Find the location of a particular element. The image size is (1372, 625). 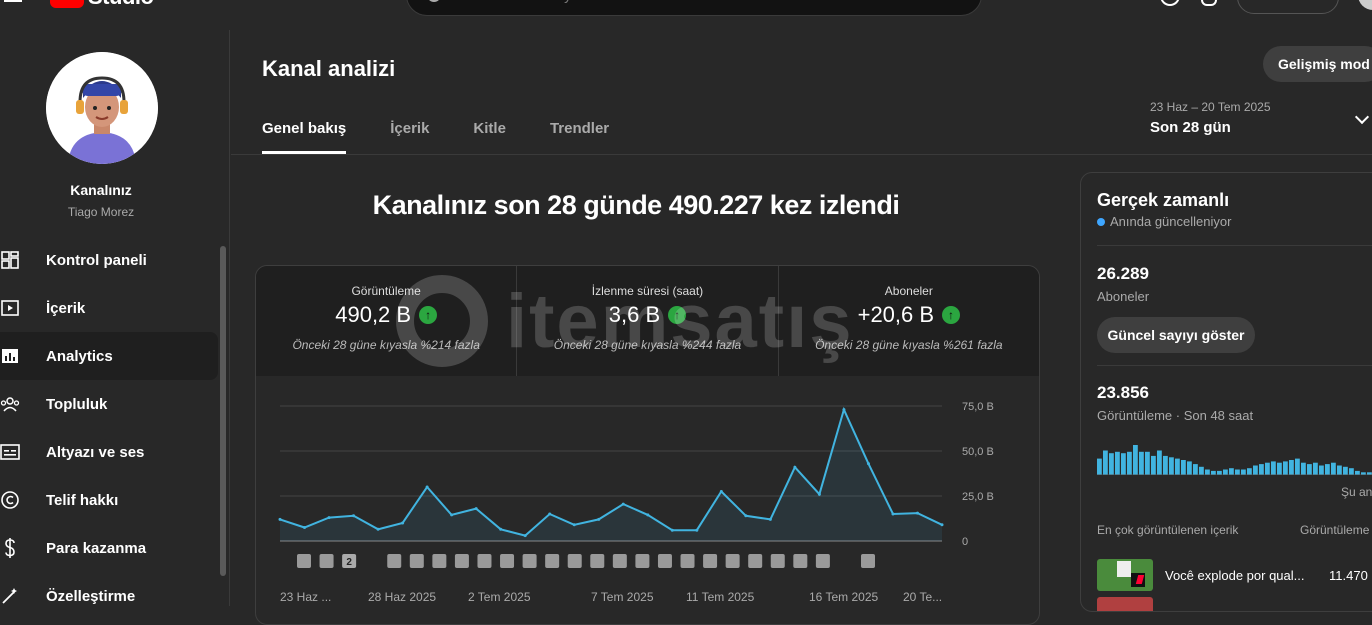

sidebar-item-monetization: Para kazanma is located at coordinates (109, 548).